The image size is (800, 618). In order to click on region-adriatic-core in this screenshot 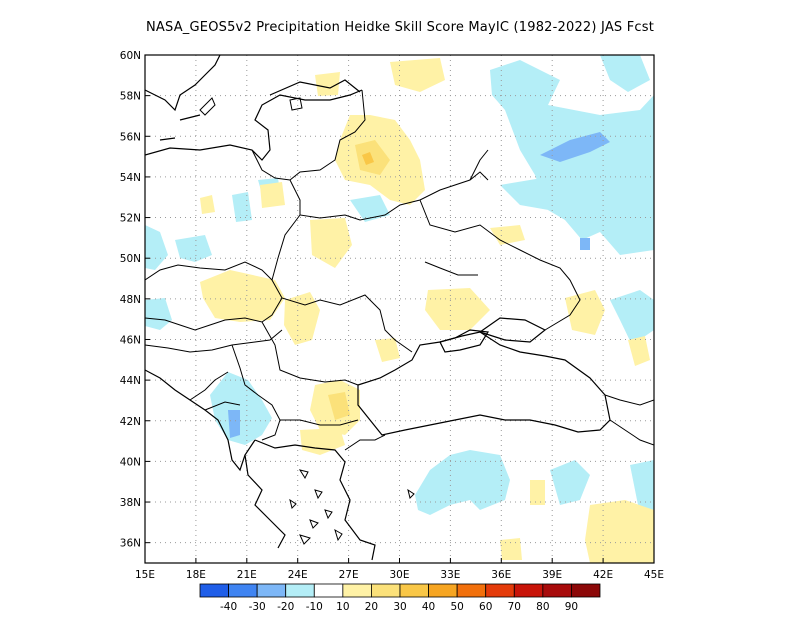, I will do `click(234, 424)`.